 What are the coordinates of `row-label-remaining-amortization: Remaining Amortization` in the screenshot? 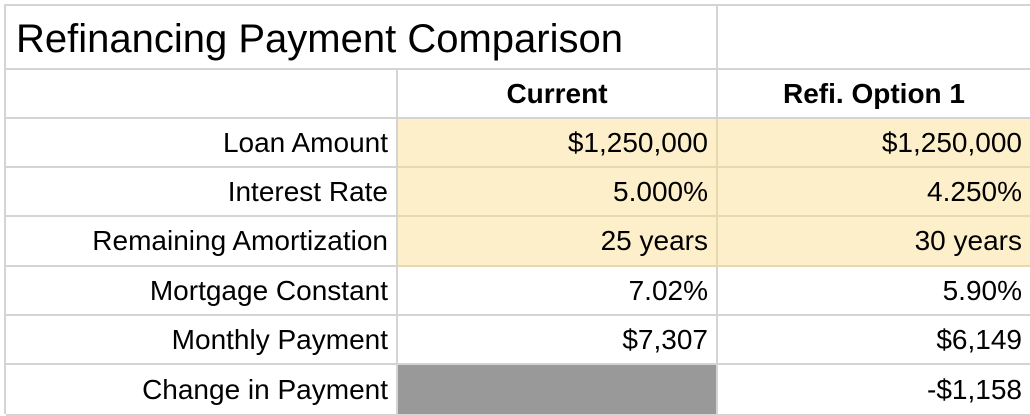 It's located at (202, 242).